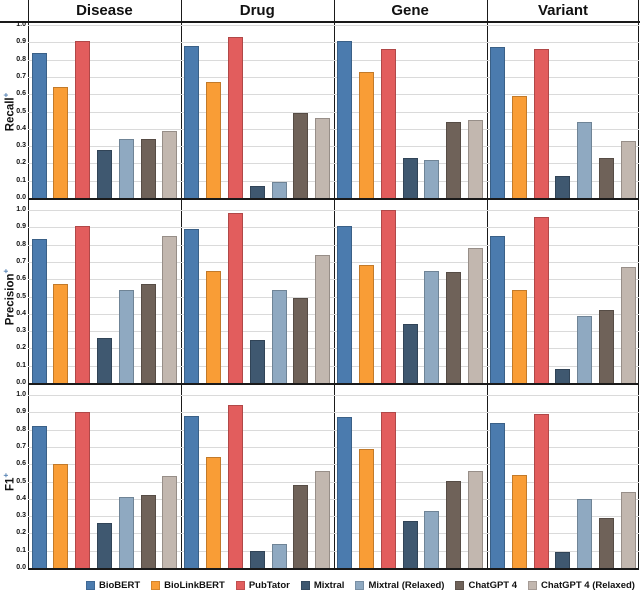 This screenshot has width=640, height=594. I want to click on subplot-recall-gene, so click(409, 111).